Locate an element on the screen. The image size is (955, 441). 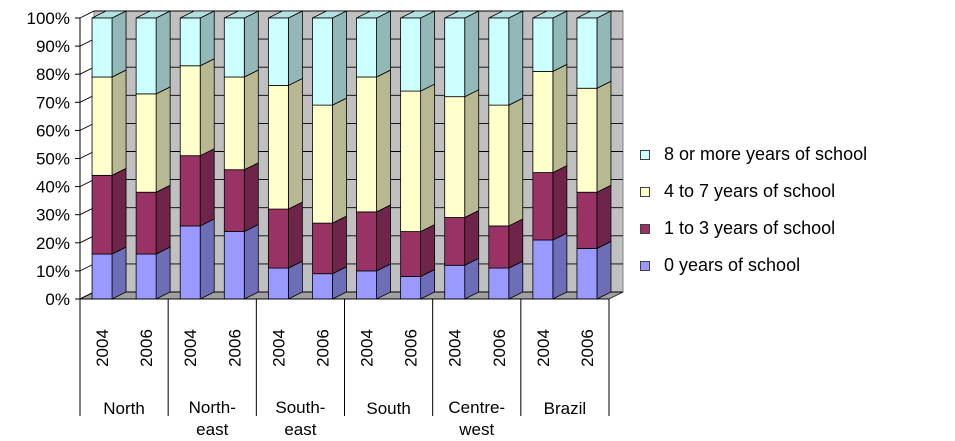
legend-item: 0 years of school is located at coordinates (753, 265).